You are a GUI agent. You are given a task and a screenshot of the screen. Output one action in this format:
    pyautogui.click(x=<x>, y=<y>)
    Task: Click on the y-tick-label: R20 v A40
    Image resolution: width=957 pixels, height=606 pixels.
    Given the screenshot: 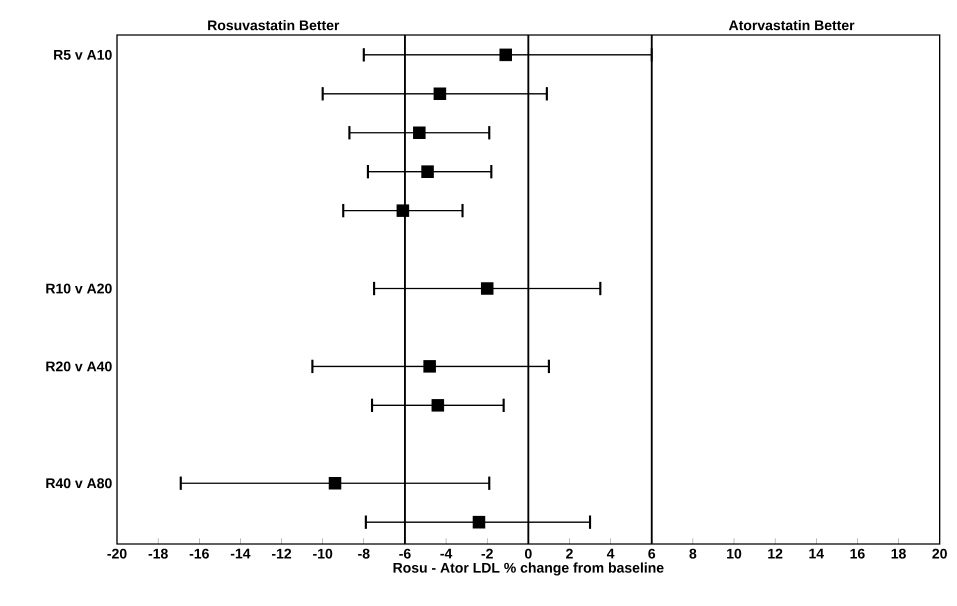 What is the action you would take?
    pyautogui.click(x=79, y=366)
    